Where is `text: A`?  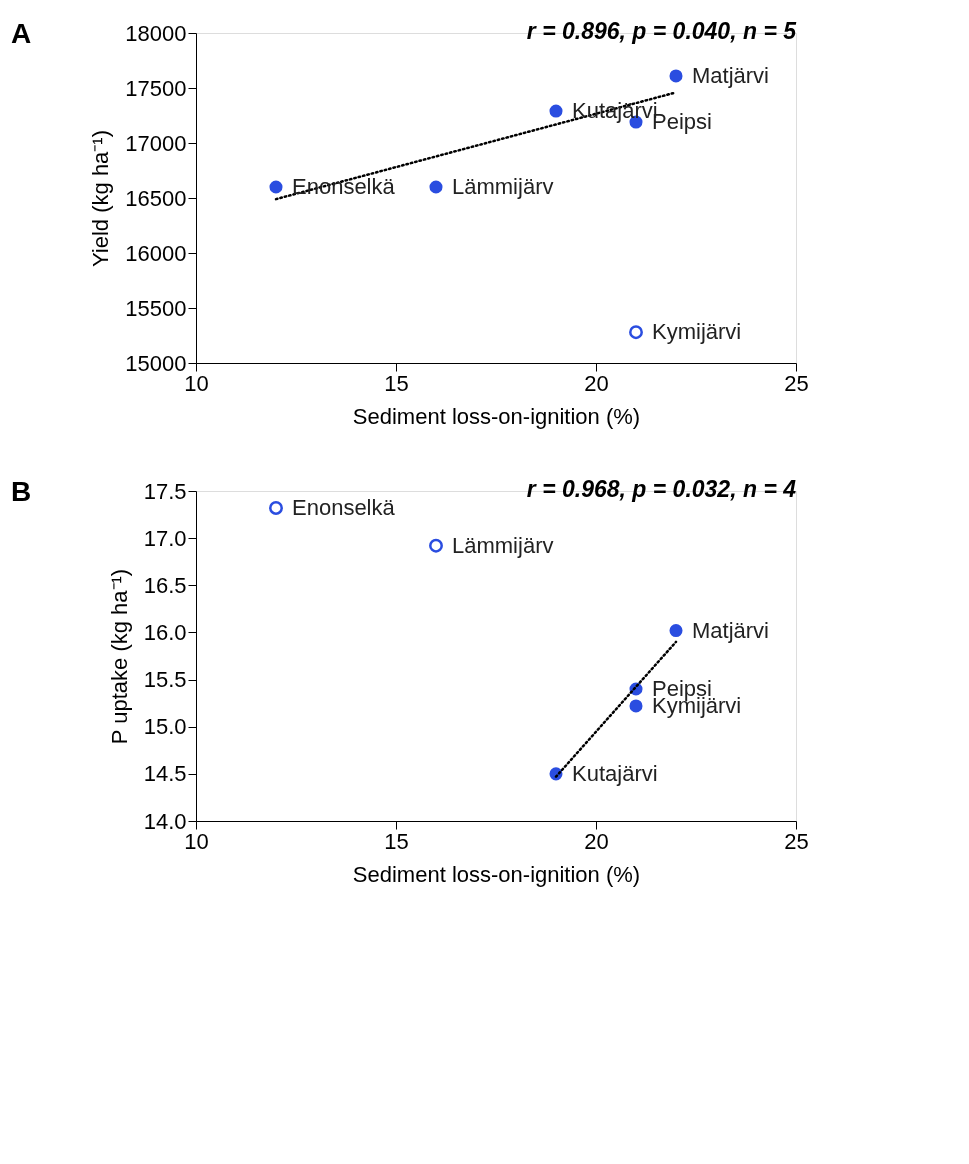
text: A is located at coordinates (21, 33).